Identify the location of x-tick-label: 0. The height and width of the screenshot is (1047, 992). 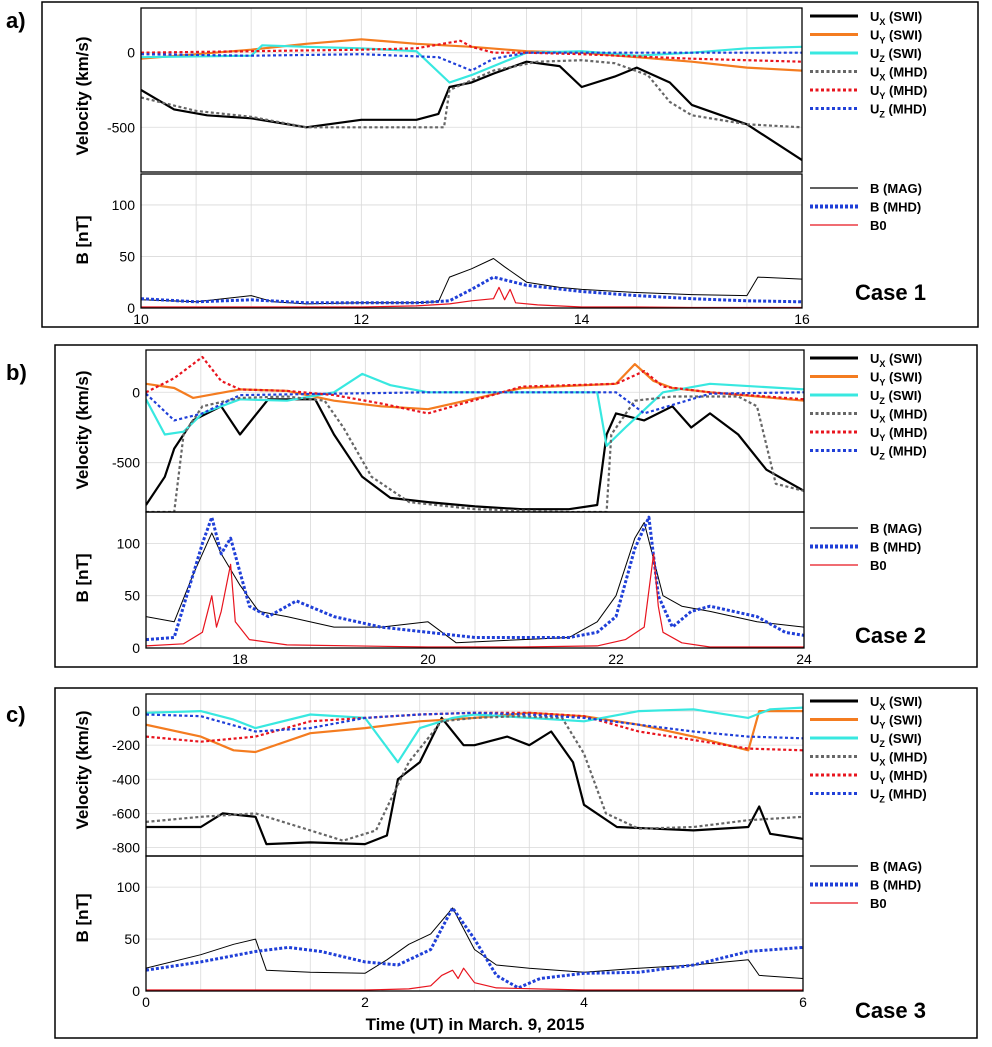
(146, 1002).